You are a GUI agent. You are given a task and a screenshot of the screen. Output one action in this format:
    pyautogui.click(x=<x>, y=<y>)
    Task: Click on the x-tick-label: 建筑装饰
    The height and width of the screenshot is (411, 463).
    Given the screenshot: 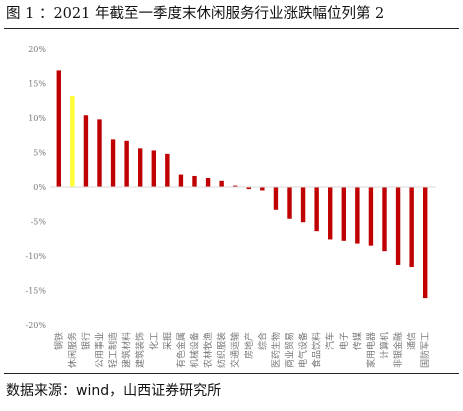 What is the action you would take?
    pyautogui.click(x=140, y=350)
    